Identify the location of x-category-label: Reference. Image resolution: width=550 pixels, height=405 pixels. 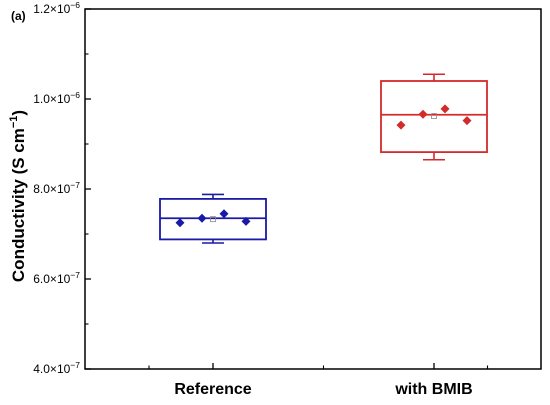
(212, 389).